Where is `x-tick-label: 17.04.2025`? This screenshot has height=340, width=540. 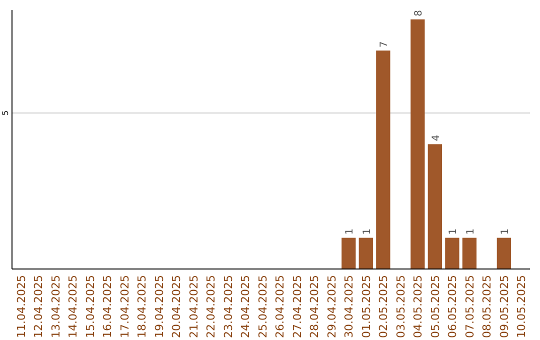 x-tick-label: 17.04.2025 is located at coordinates (125, 306).